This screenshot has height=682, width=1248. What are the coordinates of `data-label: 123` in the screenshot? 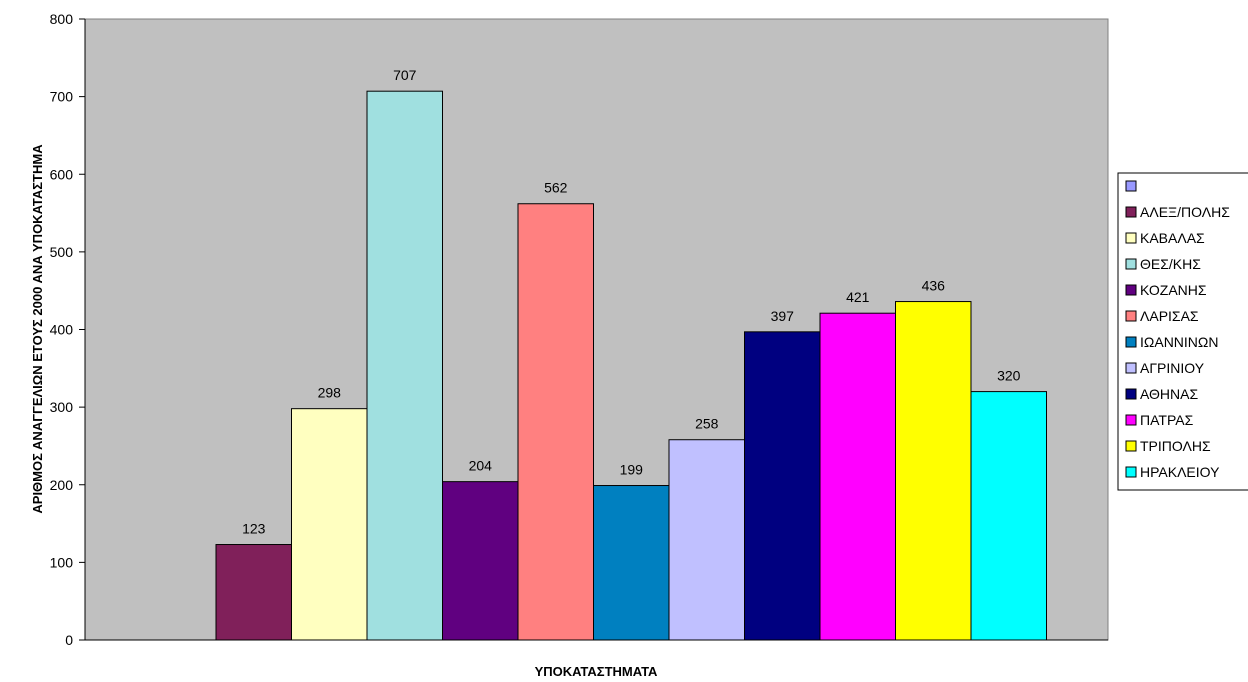 It's located at (254, 529).